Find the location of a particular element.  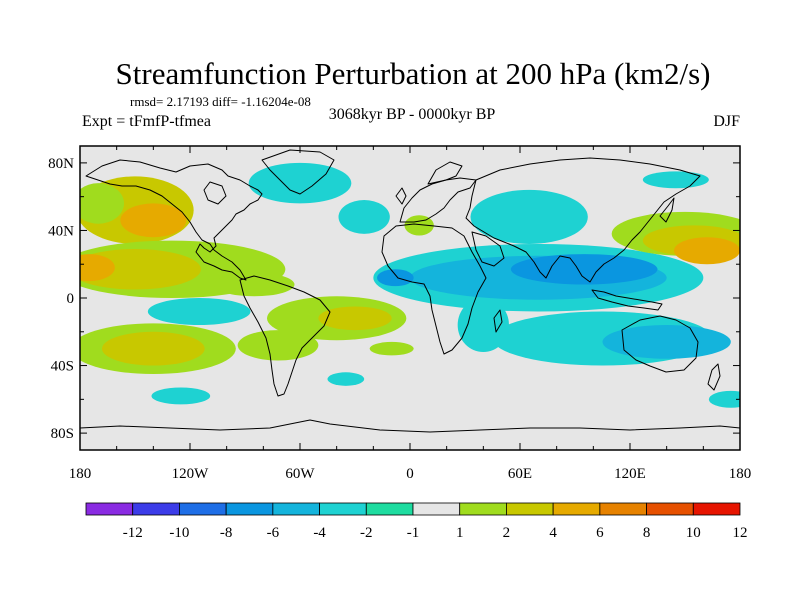

coastline-australia is located at coordinates (660, 344).